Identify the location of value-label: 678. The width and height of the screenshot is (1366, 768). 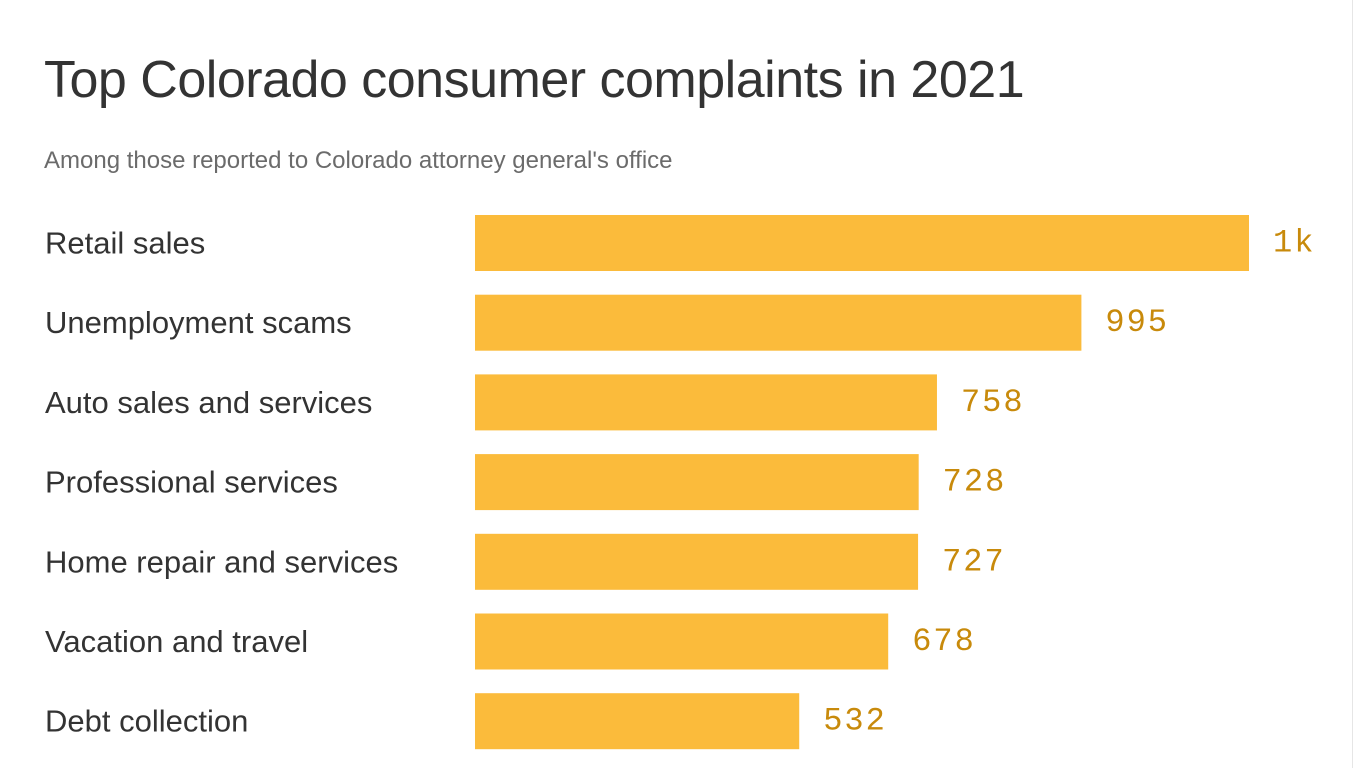
(944, 641).